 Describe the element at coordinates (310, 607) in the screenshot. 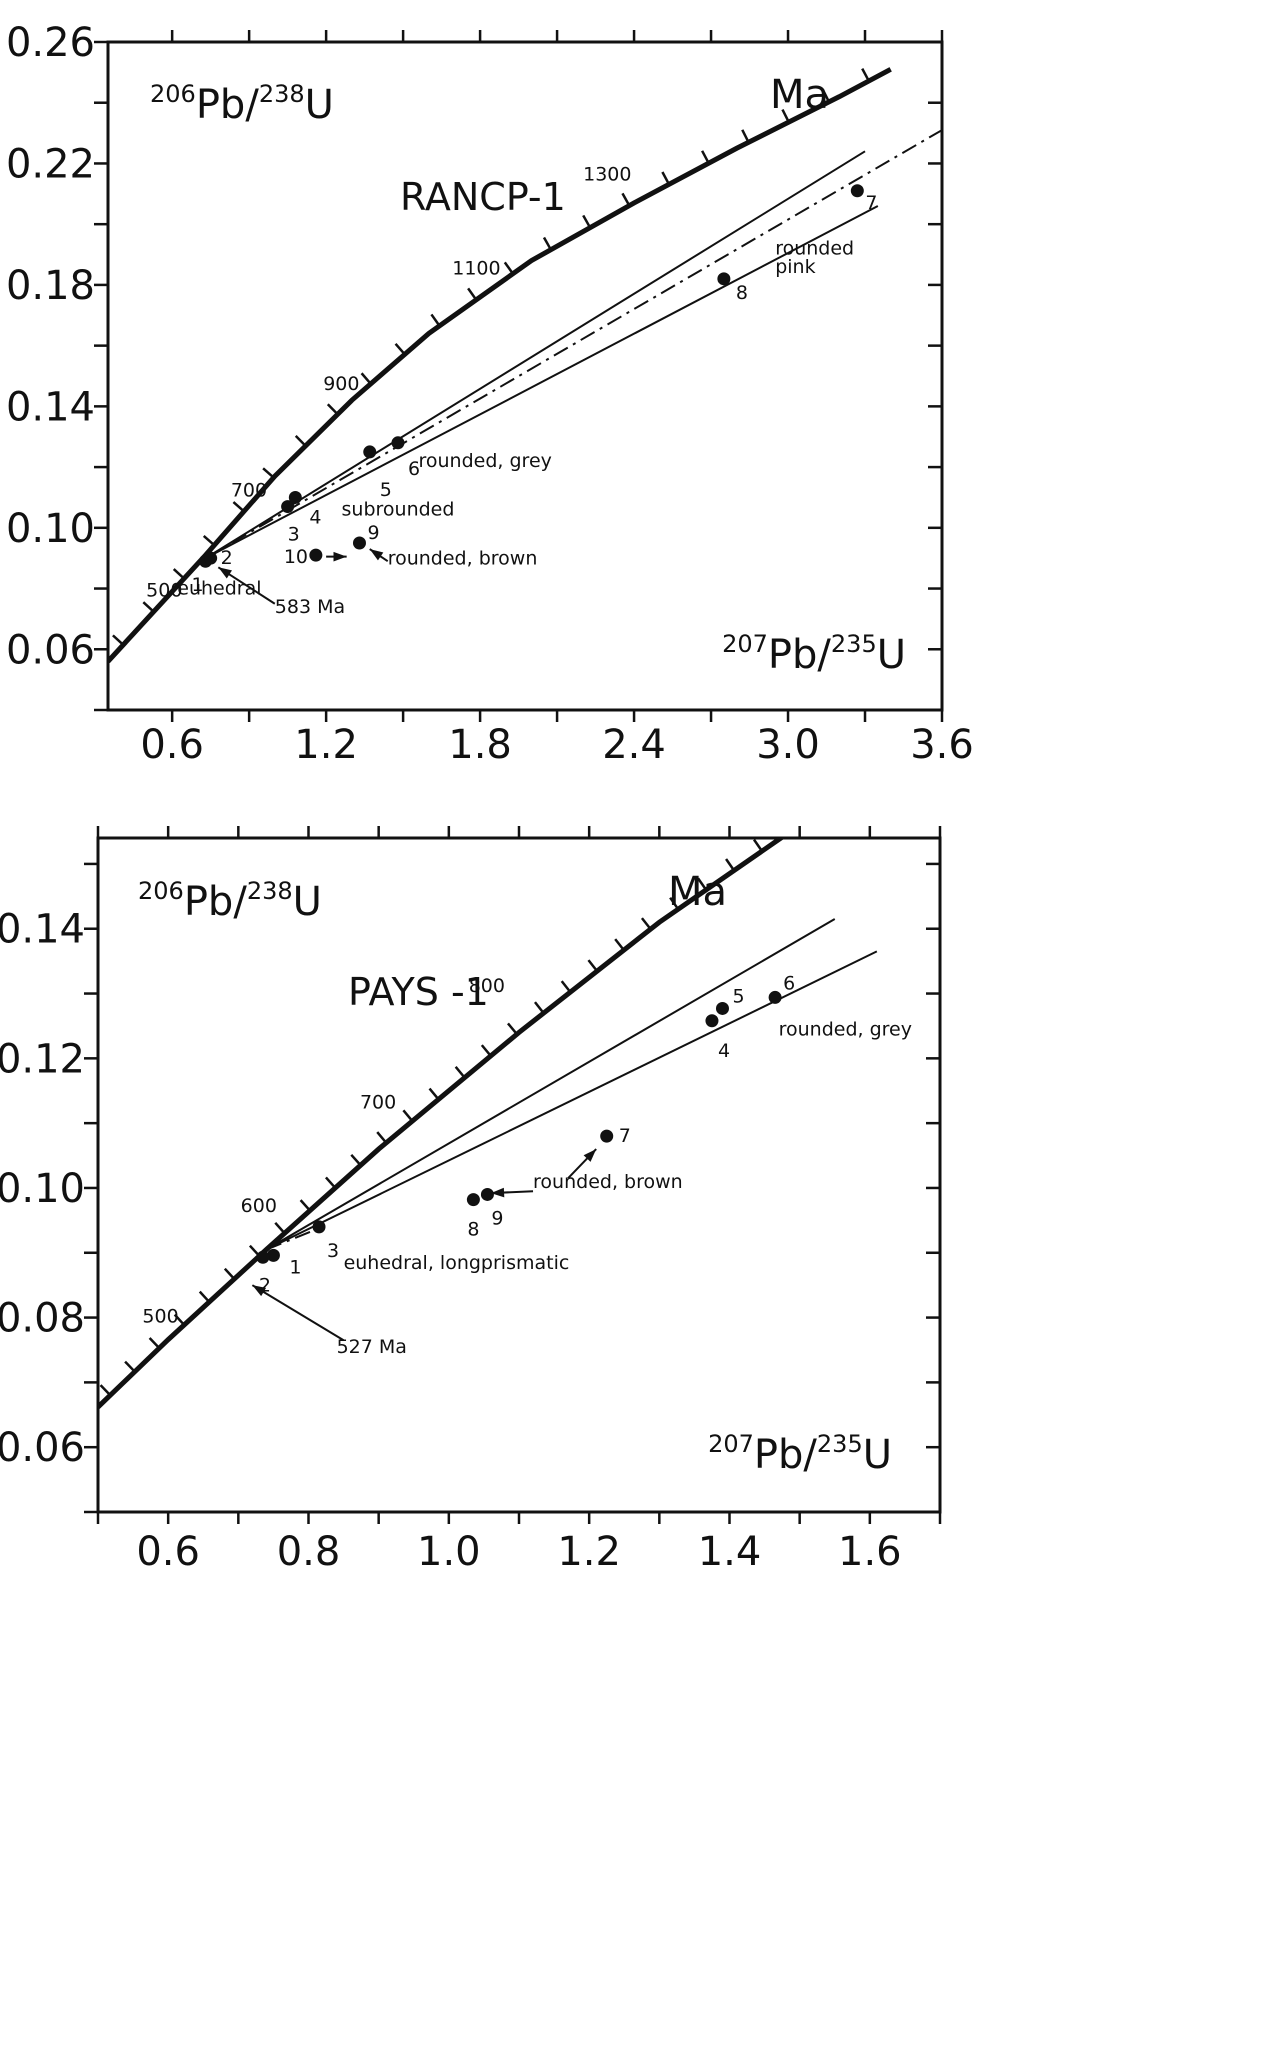

I see `intercept-age-label: 583 Ma` at that location.